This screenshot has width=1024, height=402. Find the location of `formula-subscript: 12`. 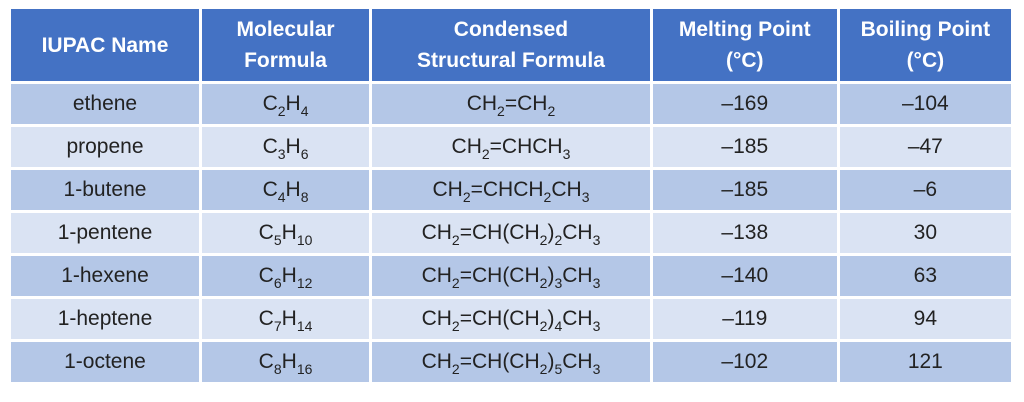

formula-subscript: 12 is located at coordinates (304, 283).